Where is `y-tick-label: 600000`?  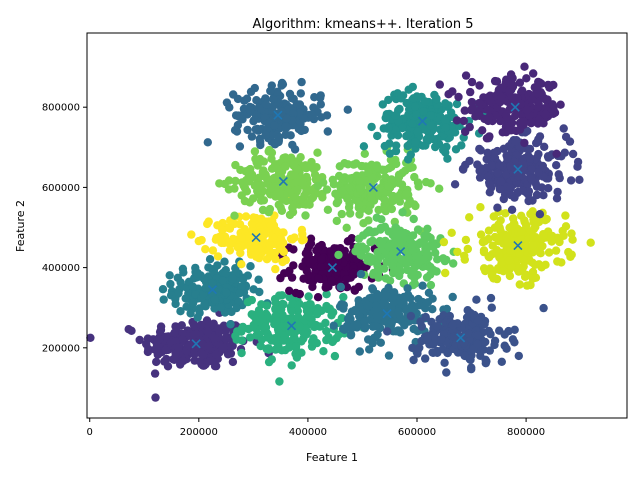
y-tick-label: 600000 is located at coordinates (61, 188).